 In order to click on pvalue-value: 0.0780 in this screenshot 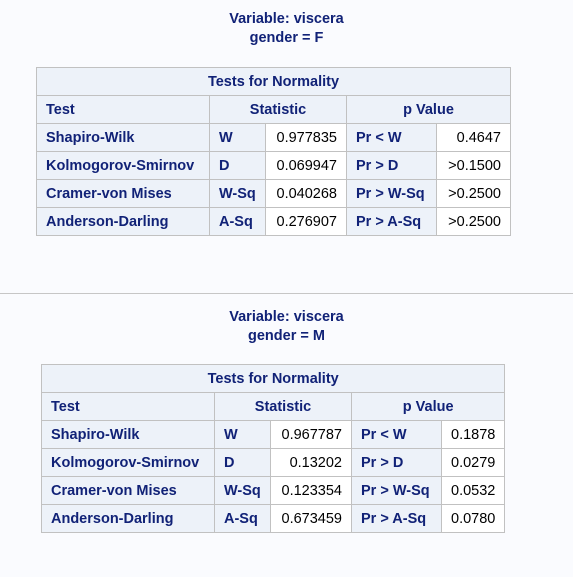, I will do `click(473, 518)`.